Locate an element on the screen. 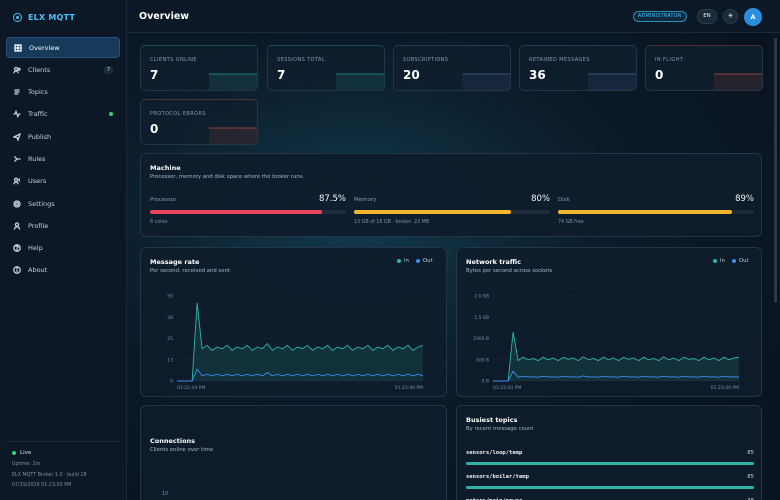  avatar: A is located at coordinates (753, 17).